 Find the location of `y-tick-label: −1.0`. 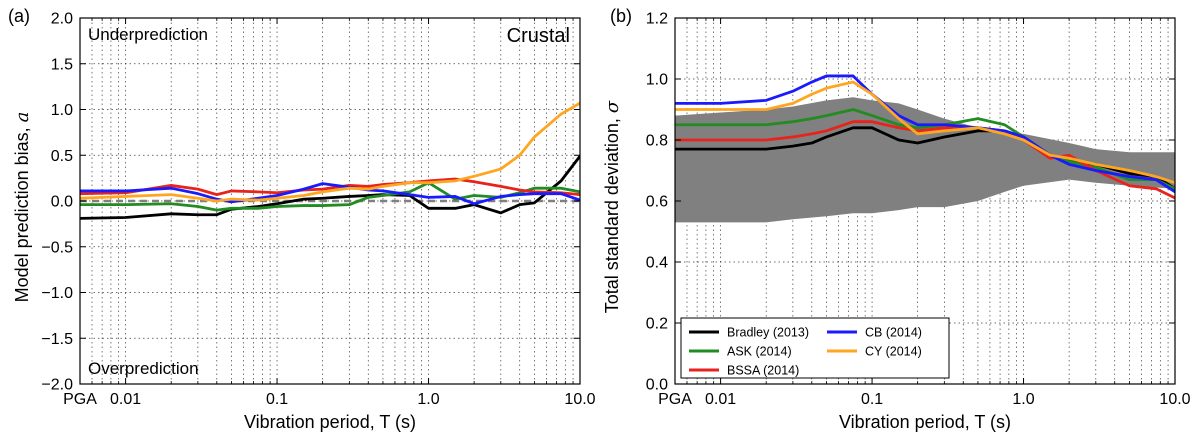

y-tick-label: −1.0 is located at coordinates (57, 293).